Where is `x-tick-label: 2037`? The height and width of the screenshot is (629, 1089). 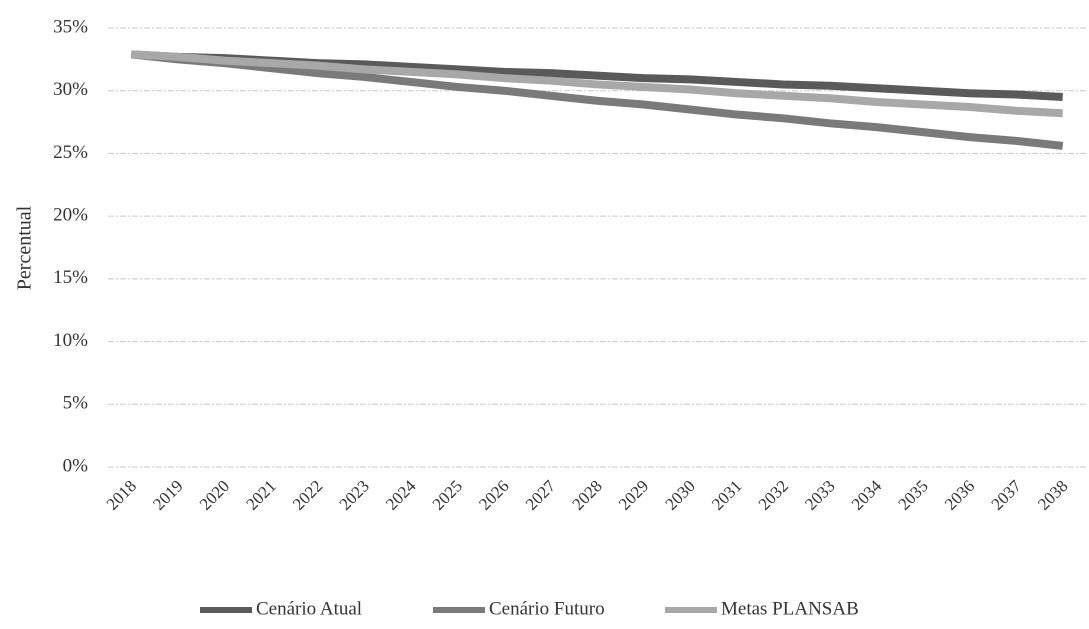
x-tick-label: 2037 is located at coordinates (1006, 495).